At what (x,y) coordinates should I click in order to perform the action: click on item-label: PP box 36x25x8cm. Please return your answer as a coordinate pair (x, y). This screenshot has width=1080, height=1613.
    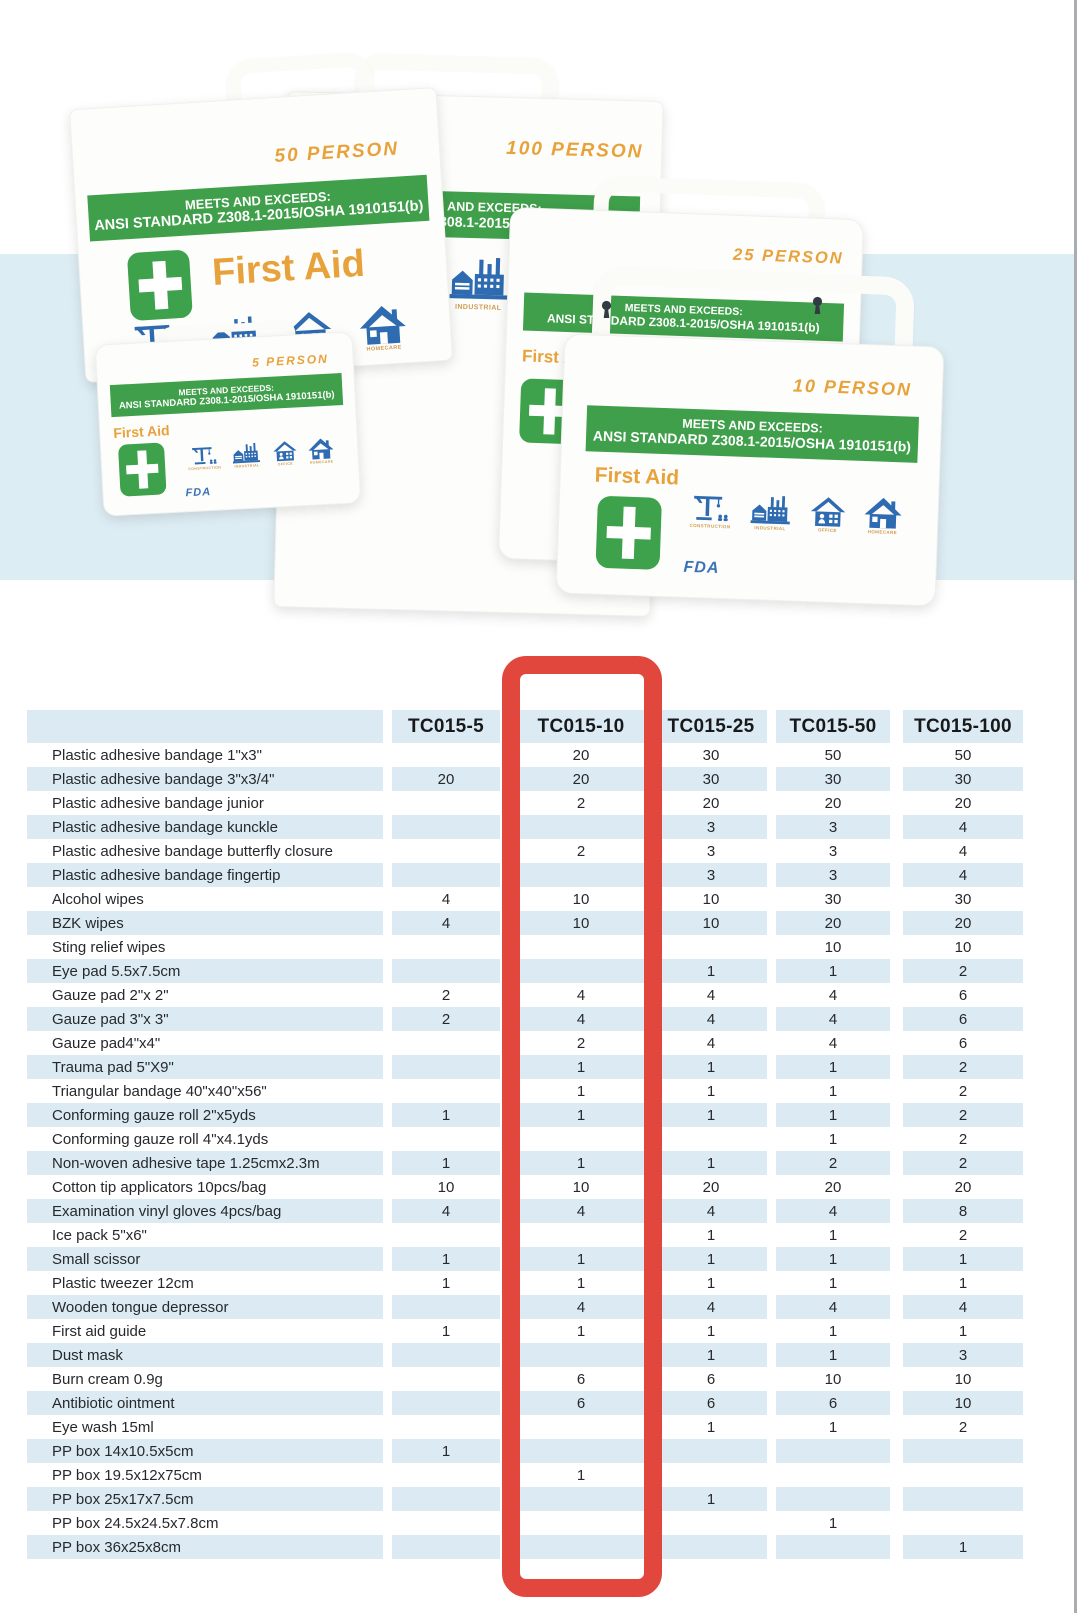
    Looking at the image, I should click on (205, 1547).